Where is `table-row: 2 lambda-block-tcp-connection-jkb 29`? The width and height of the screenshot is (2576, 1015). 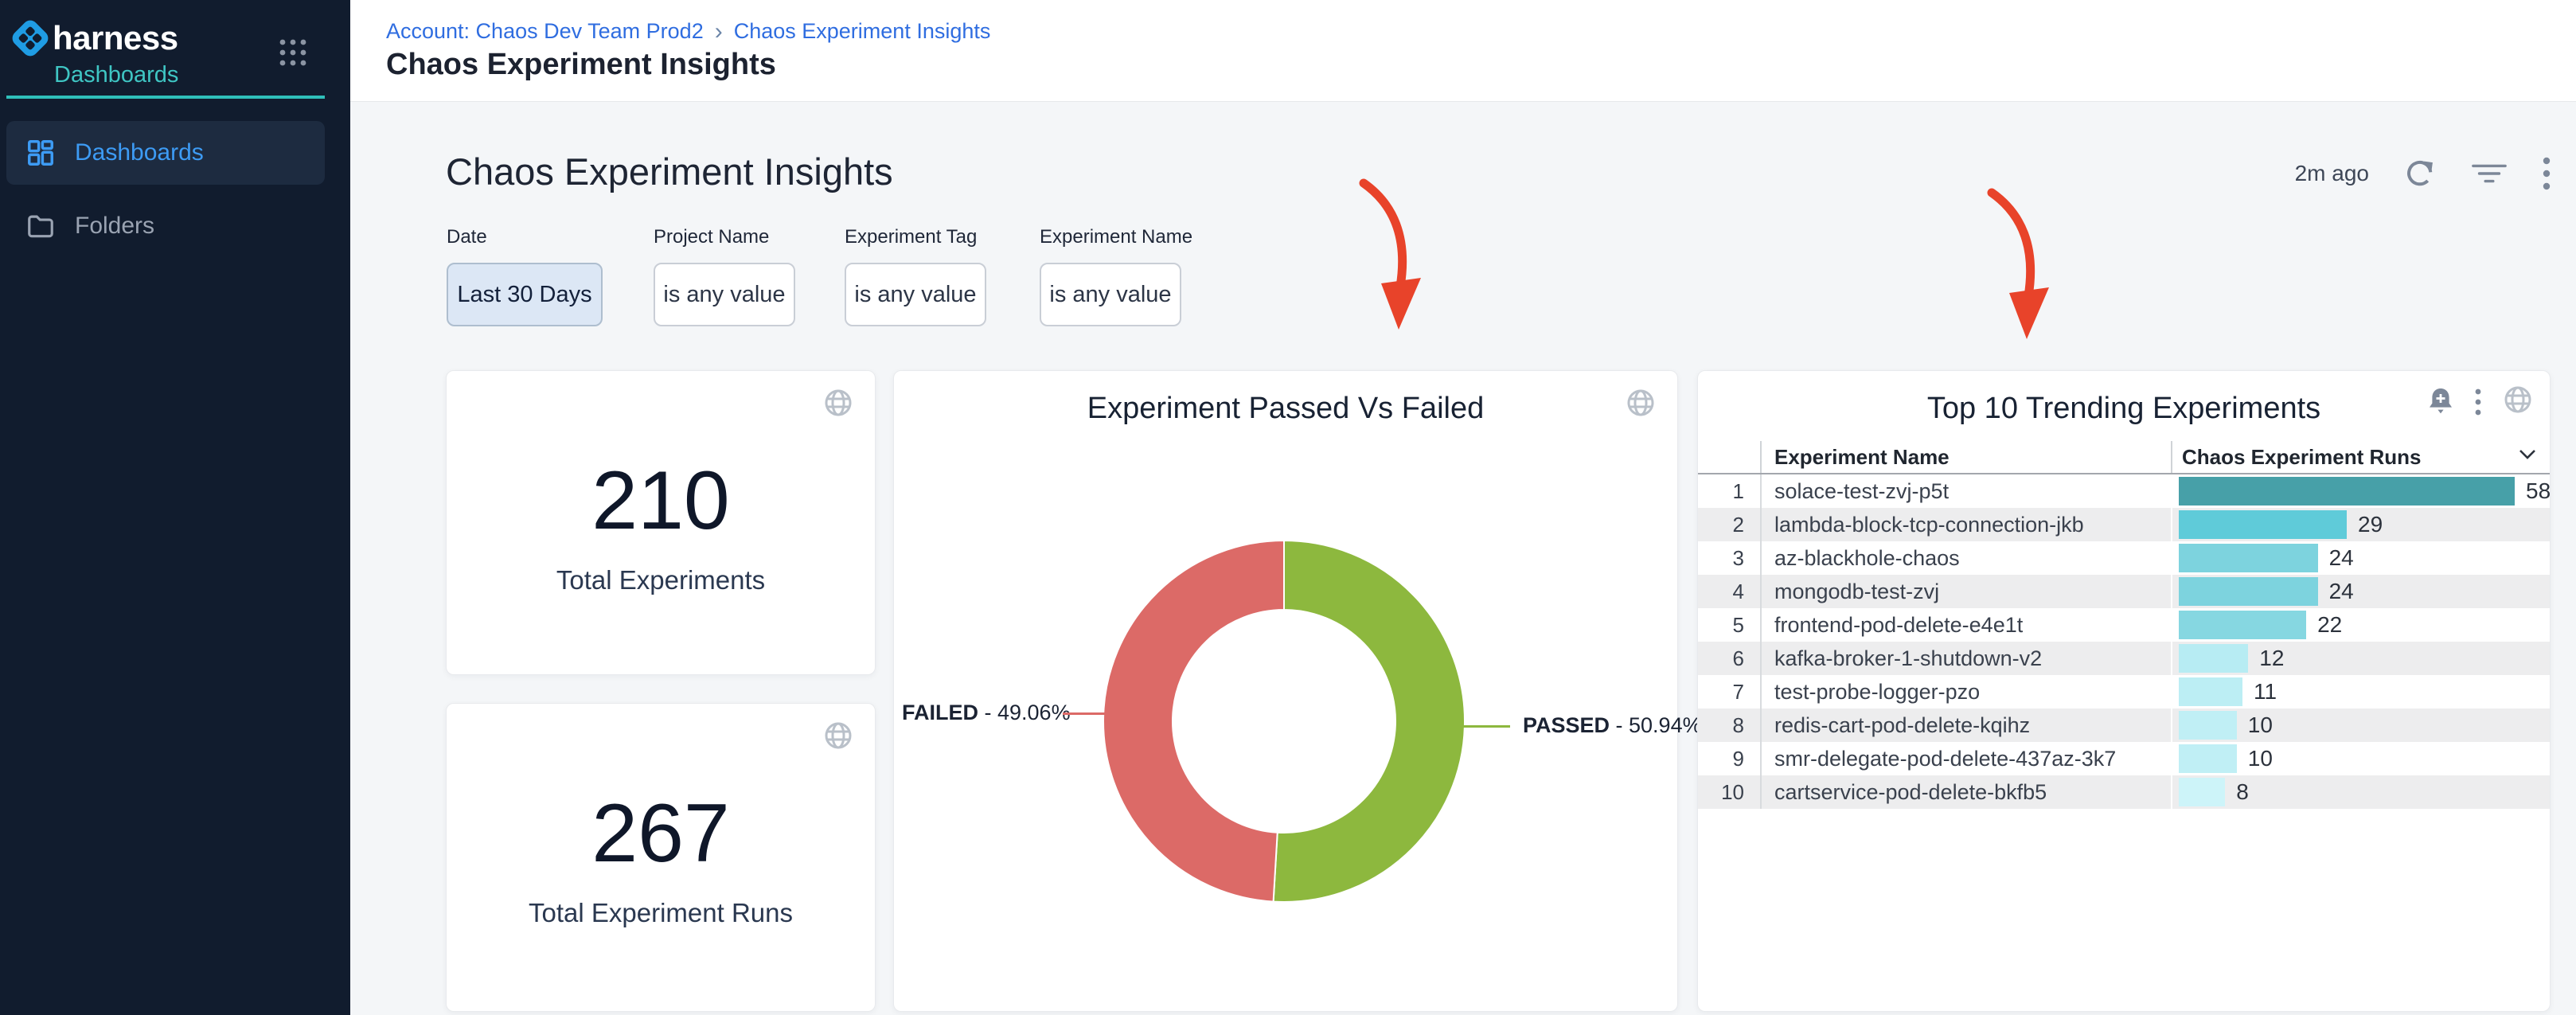 table-row: 2 lambda-block-tcp-connection-jkb 29 is located at coordinates (2124, 524).